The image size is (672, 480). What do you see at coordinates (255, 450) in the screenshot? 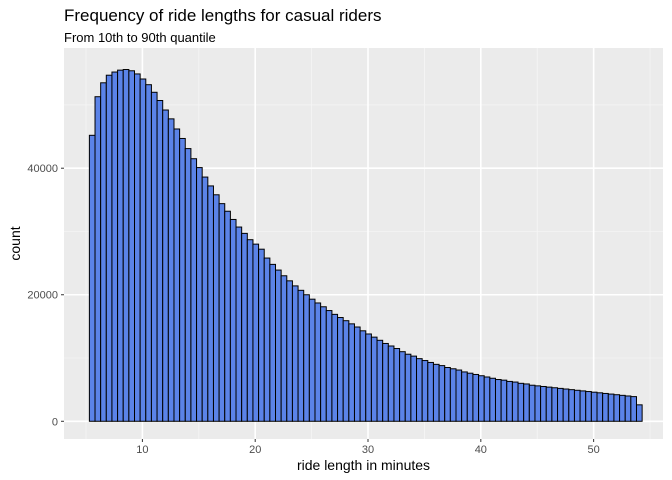
I see `x-tick-label: 20` at bounding box center [255, 450].